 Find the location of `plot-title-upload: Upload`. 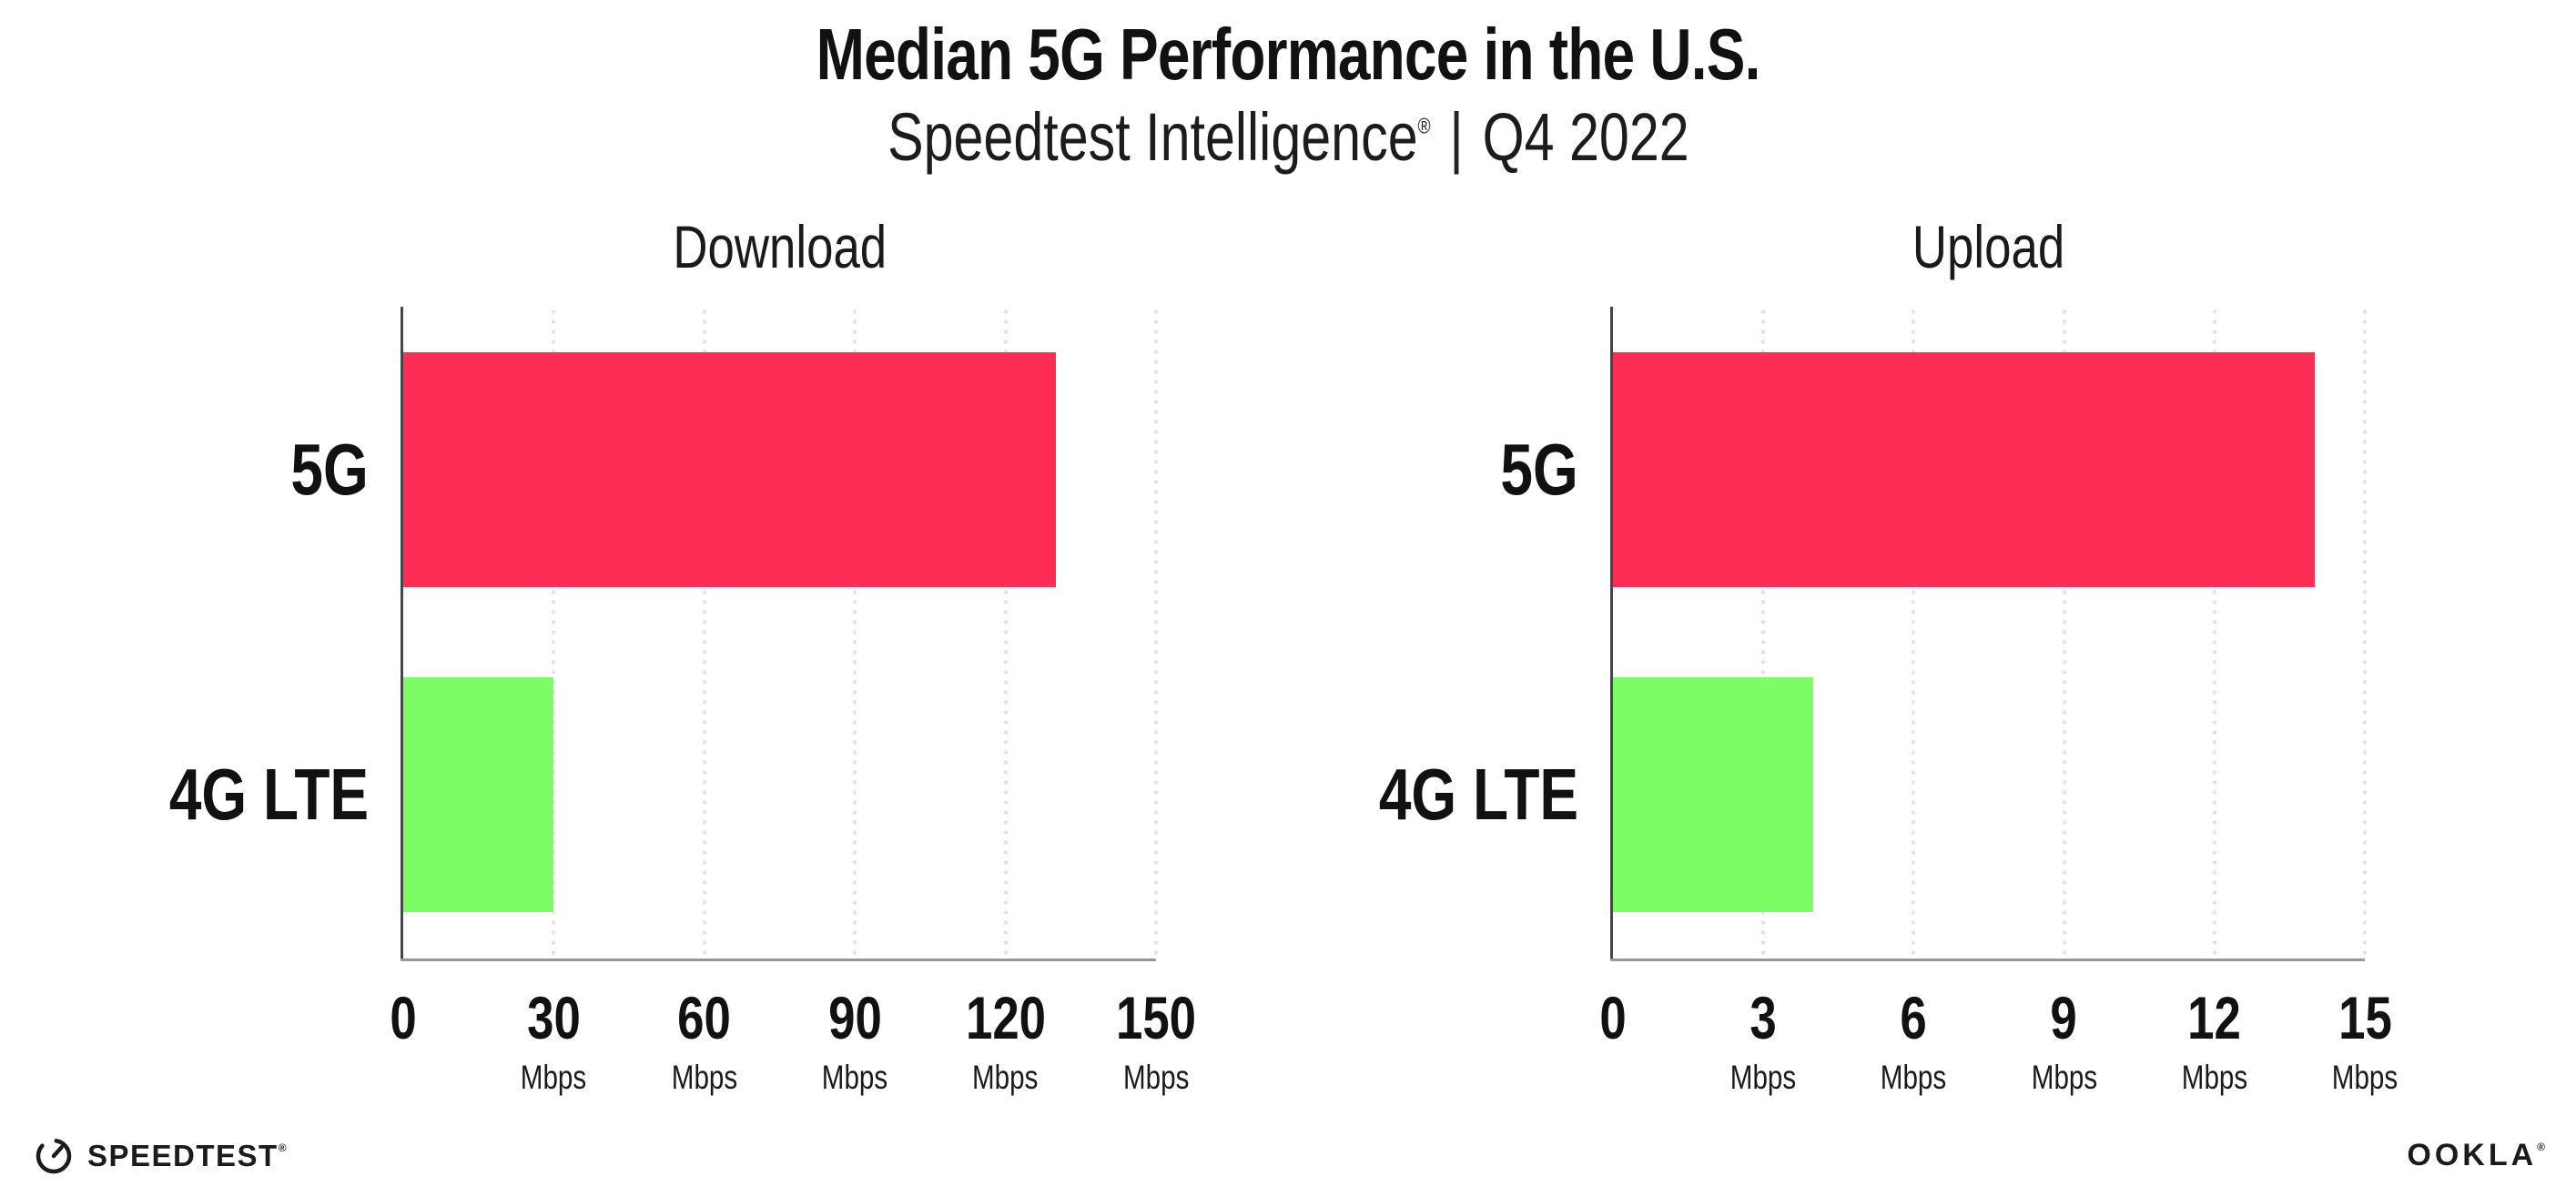

plot-title-upload: Upload is located at coordinates (1988, 246).